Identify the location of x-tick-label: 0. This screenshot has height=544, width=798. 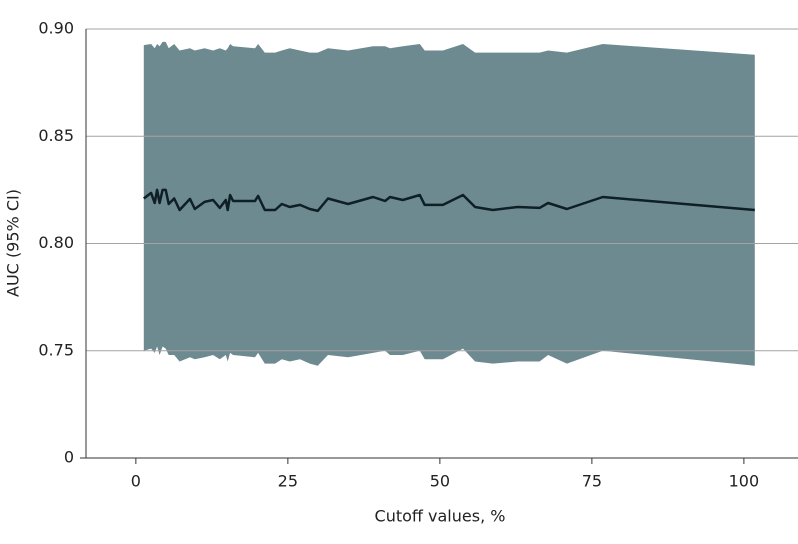
(136, 481).